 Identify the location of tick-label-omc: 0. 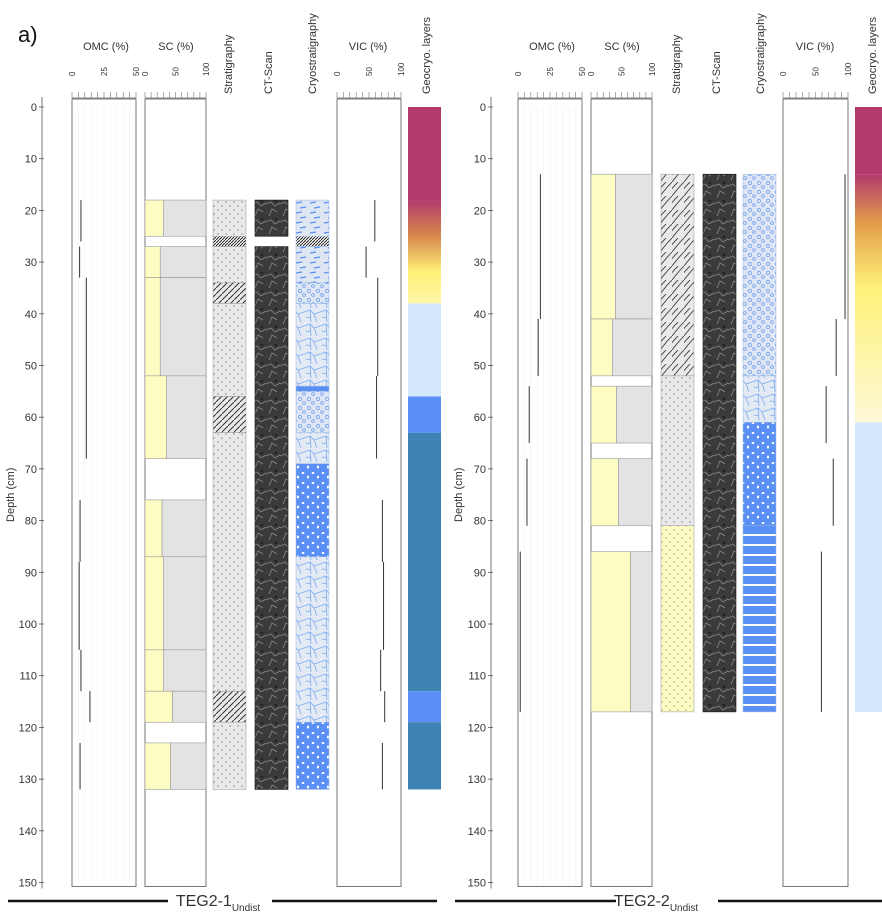
(72, 73).